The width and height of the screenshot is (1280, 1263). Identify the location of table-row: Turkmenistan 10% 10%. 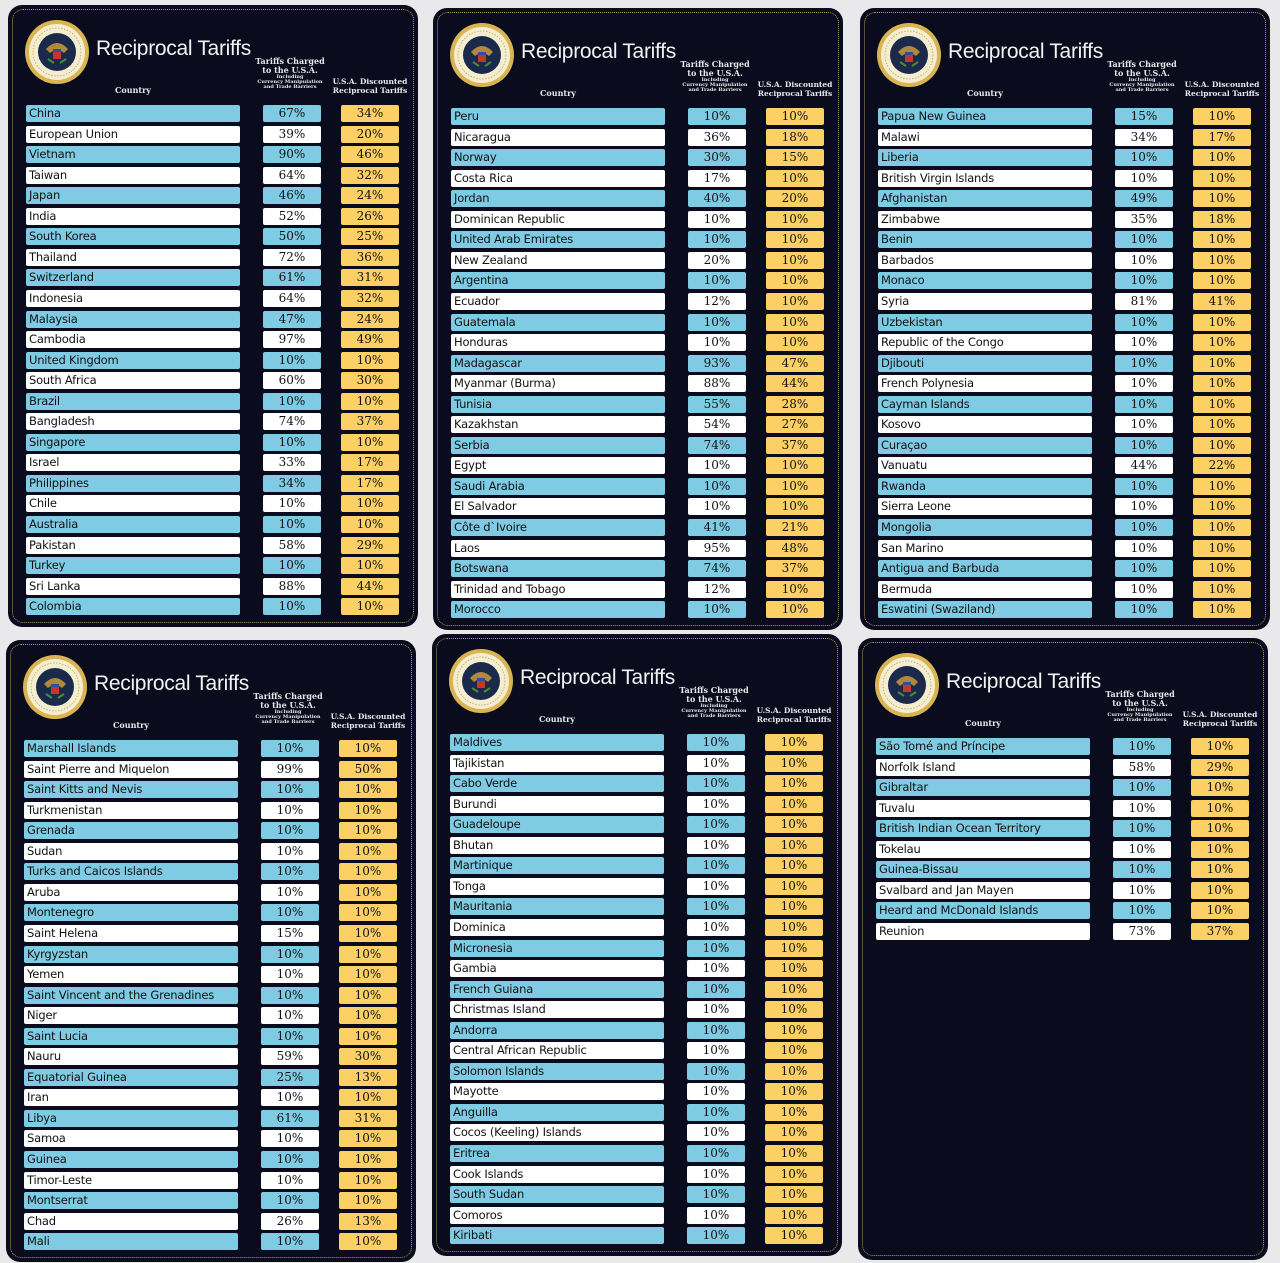
(211, 810).